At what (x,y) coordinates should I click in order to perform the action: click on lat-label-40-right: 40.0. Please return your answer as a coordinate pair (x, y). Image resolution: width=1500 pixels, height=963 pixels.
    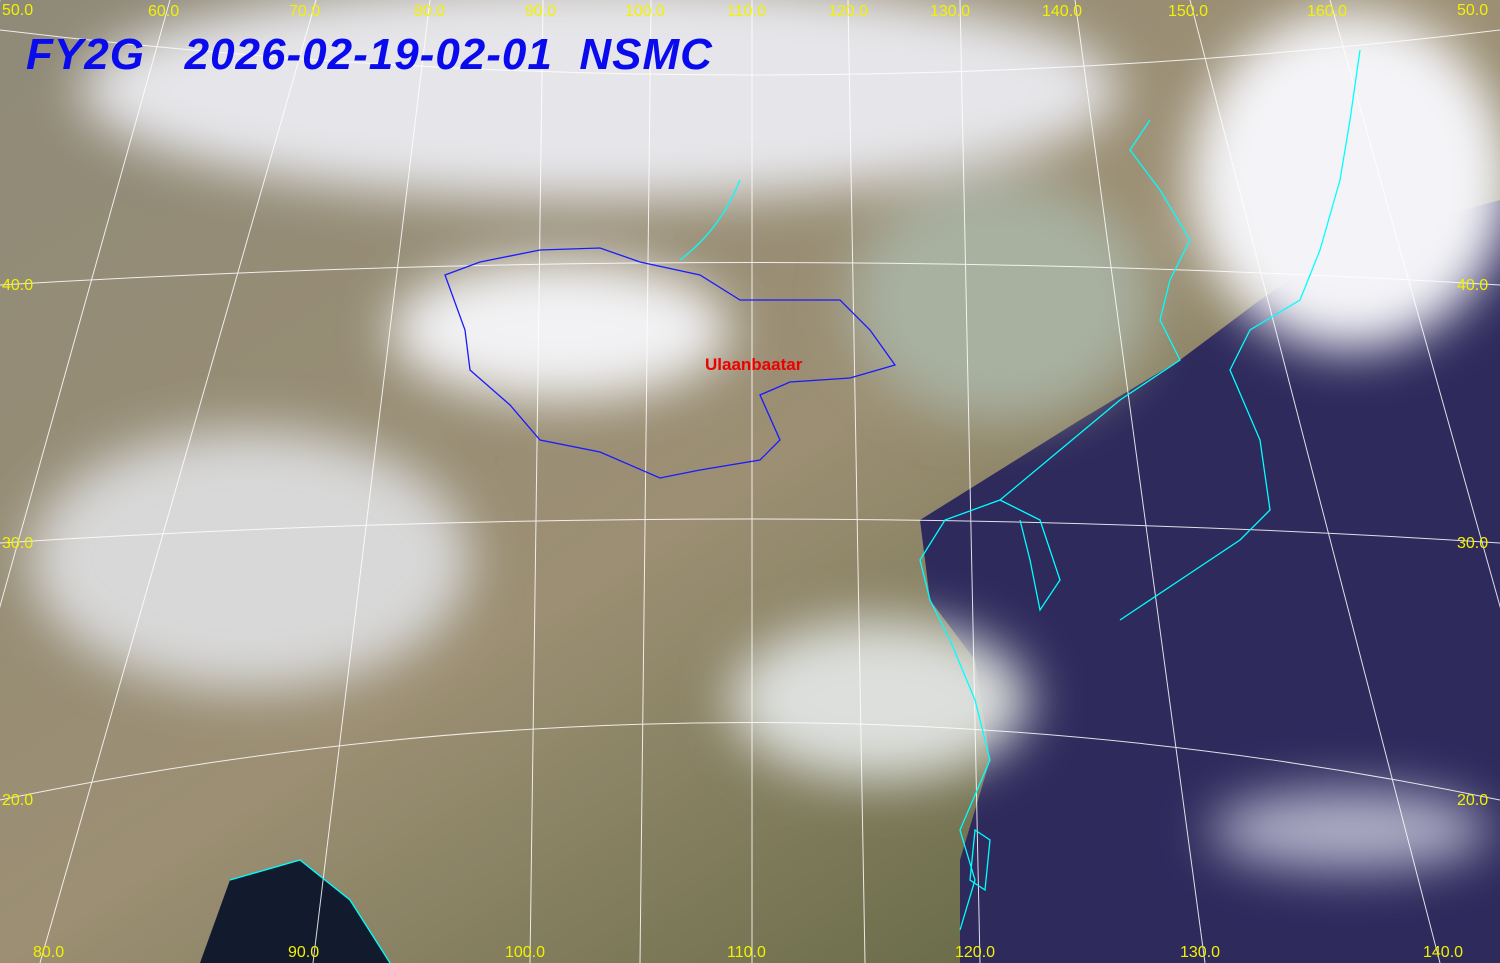
    Looking at the image, I should click on (1473, 285).